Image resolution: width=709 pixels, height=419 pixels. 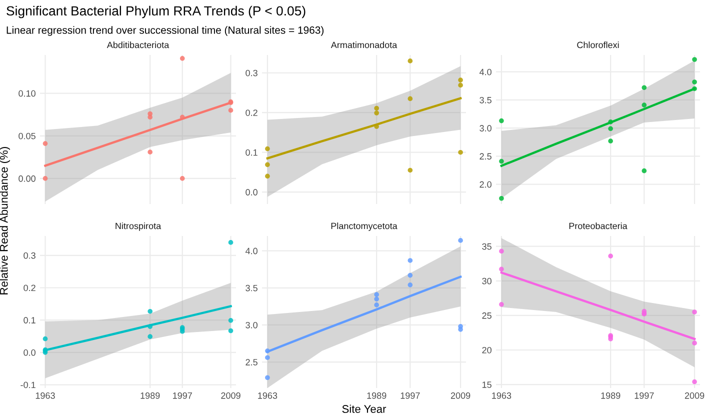 I want to click on text: Linear regression trend over successional time (Natural sites = 1963), so click(x=165, y=31).